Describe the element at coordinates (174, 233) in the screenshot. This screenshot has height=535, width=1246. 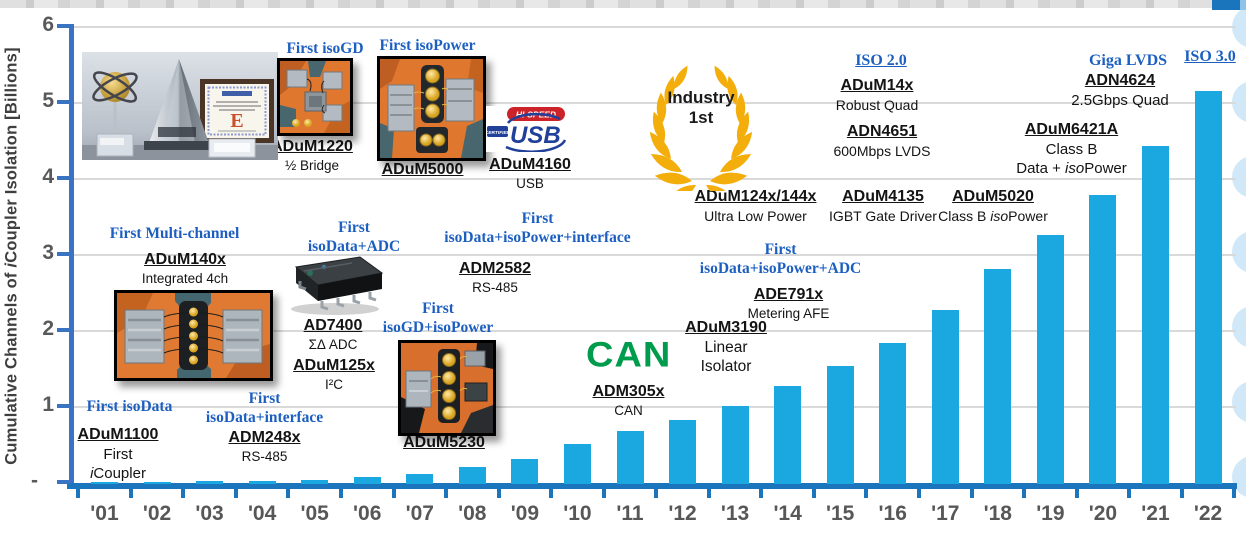
I see `callout-first-multichannel: First Multi-channel` at that location.